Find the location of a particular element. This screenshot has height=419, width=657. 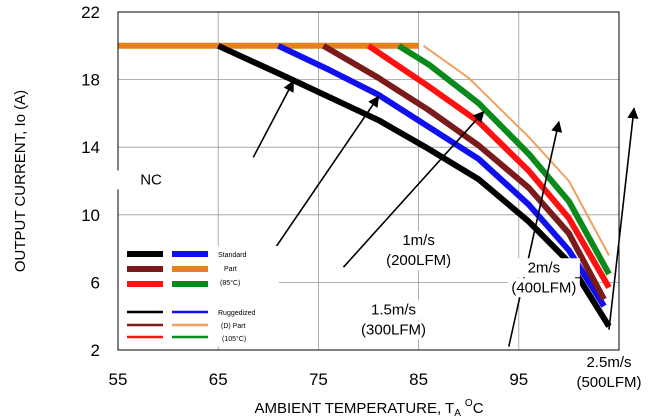

x-tick-label: 75 is located at coordinates (318, 379).